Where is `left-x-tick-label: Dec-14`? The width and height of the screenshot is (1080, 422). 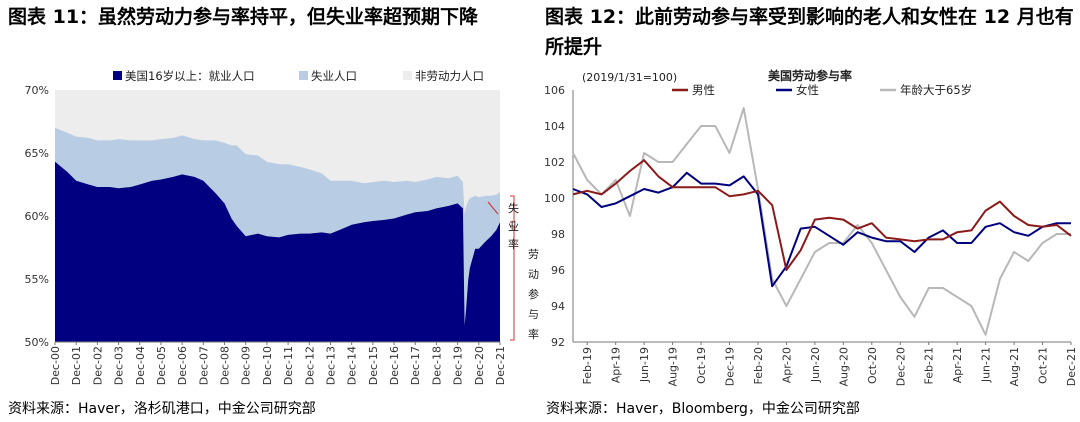
left-x-tick-label: Dec-14 is located at coordinates (352, 365).